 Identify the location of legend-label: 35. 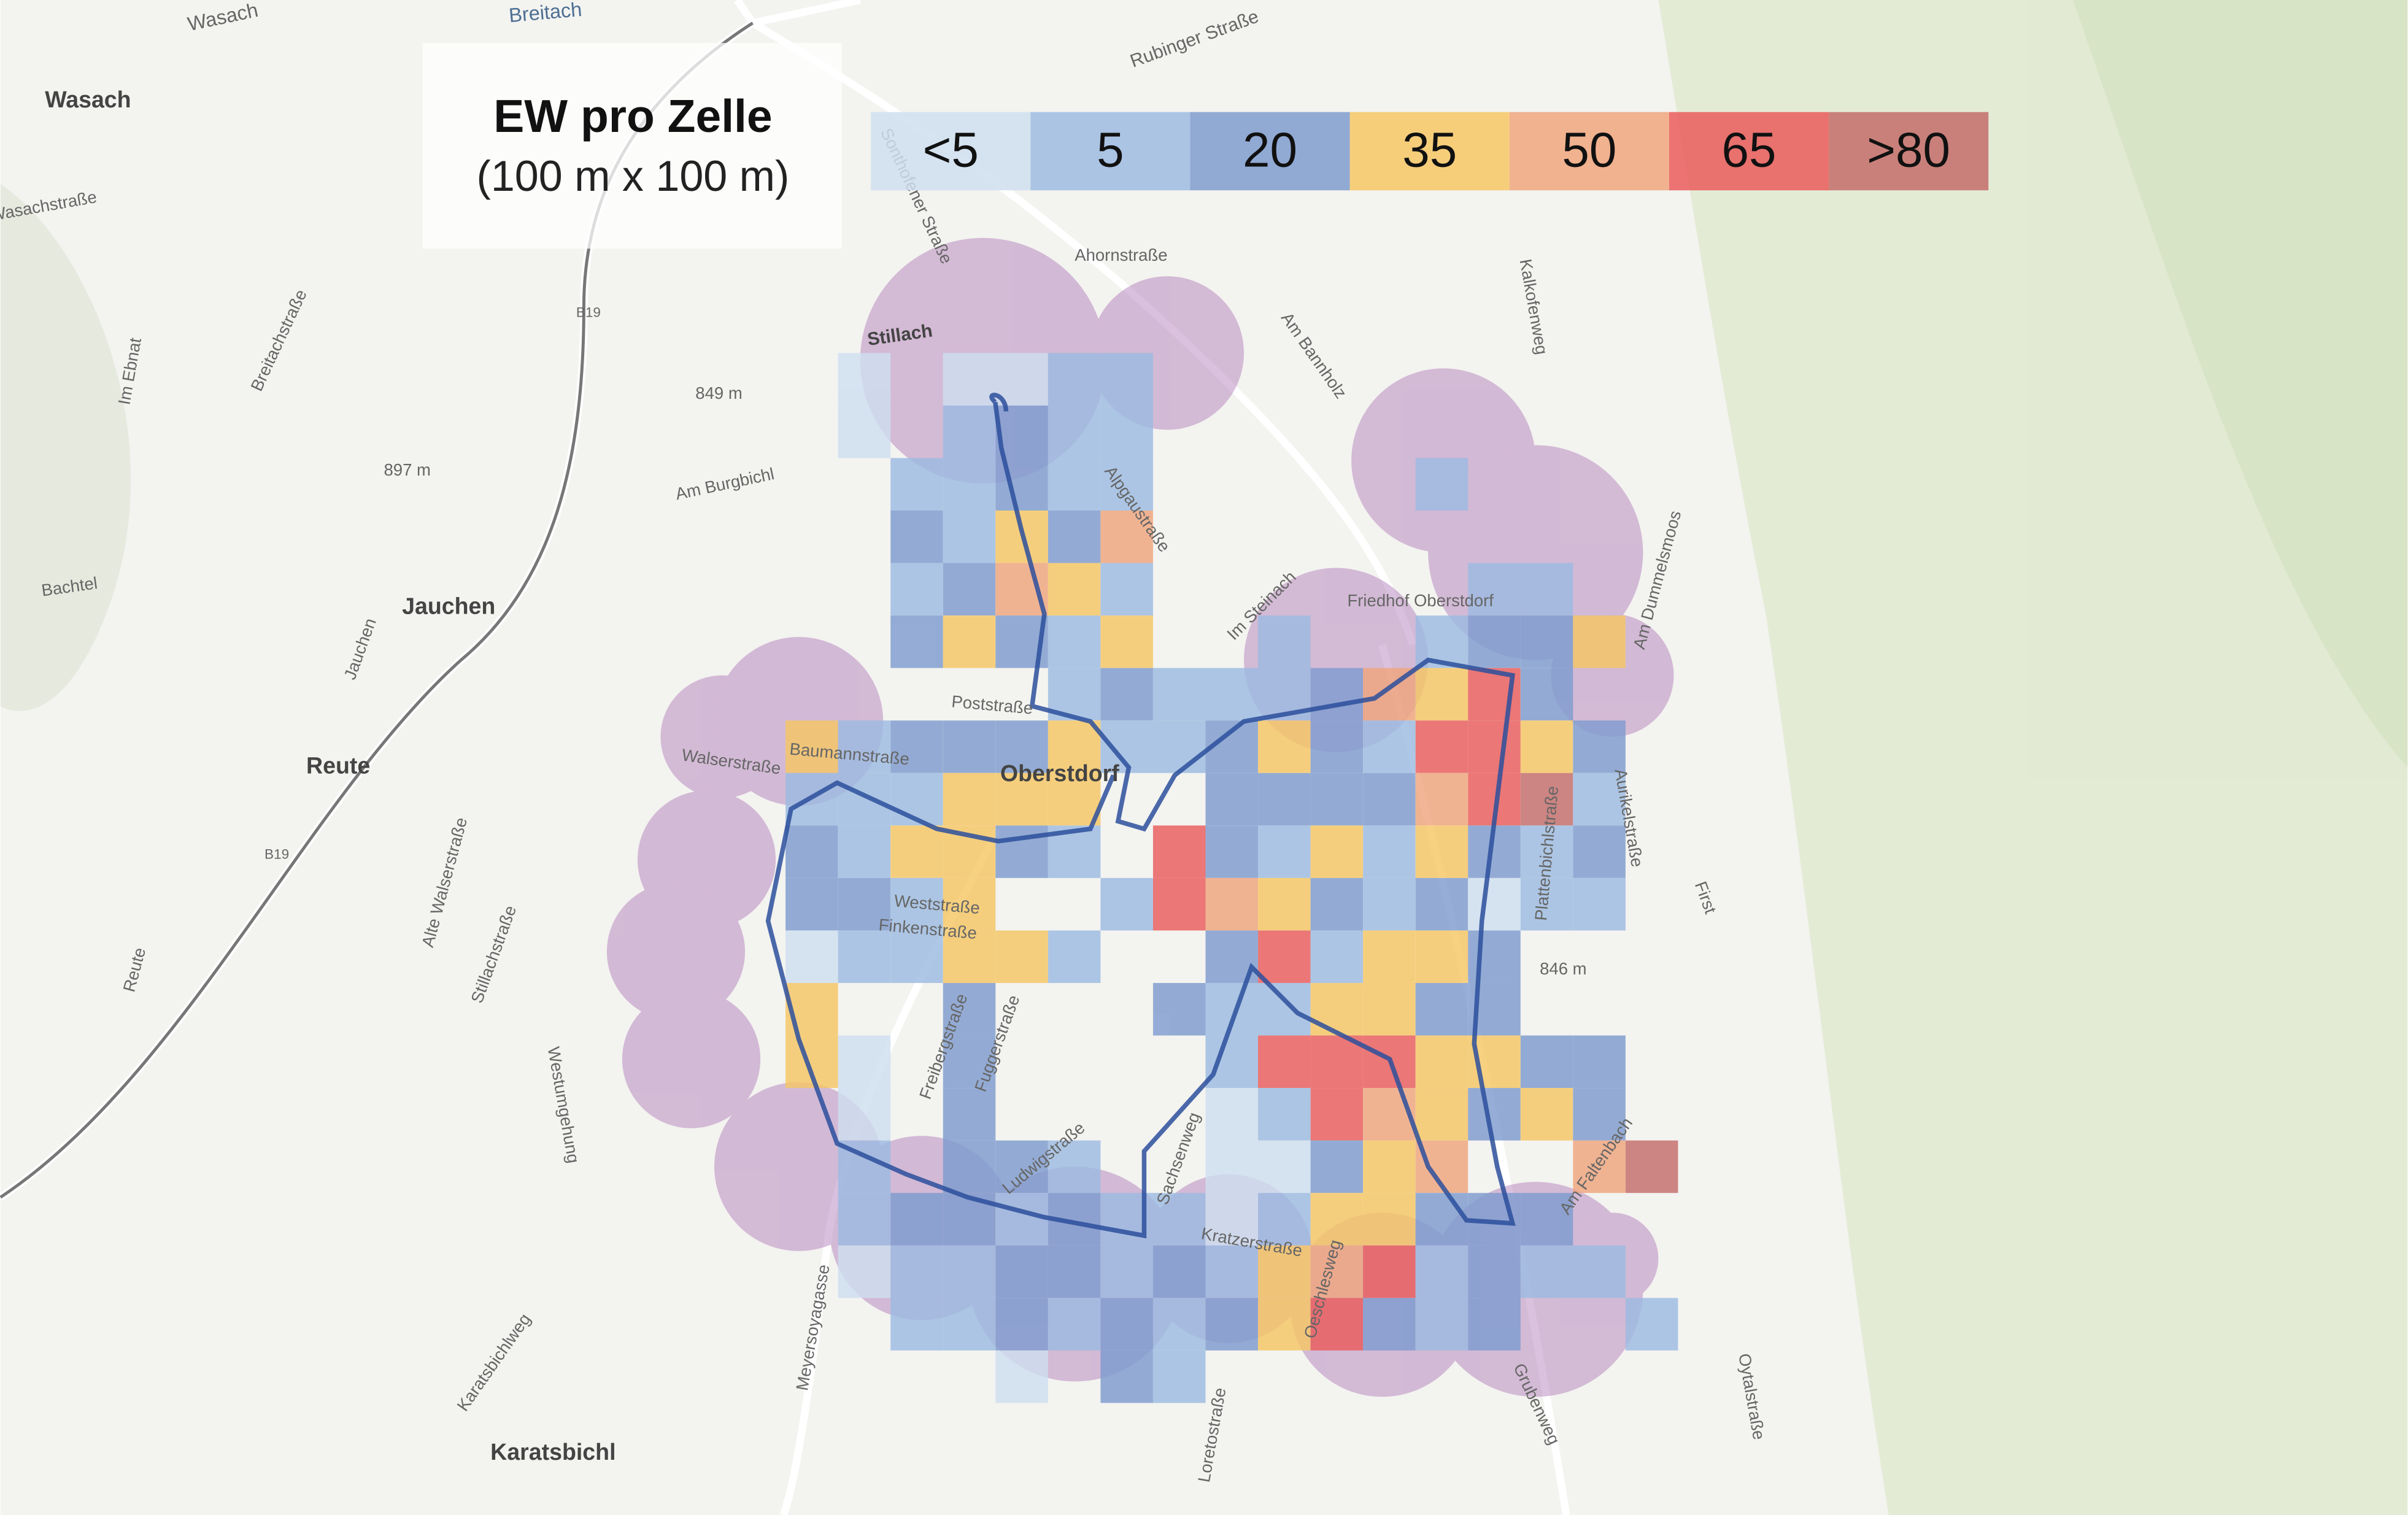
(1430, 149).